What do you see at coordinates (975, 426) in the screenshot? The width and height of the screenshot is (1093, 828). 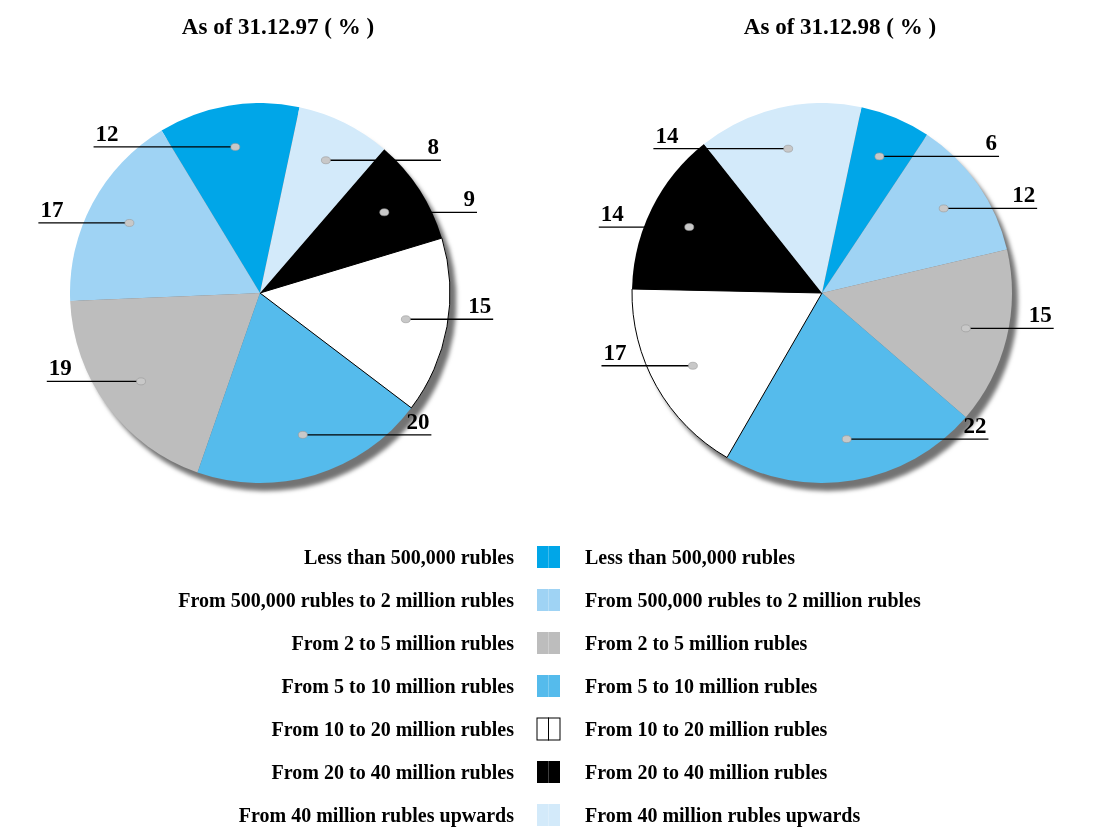 I see `data-label: 22` at bounding box center [975, 426].